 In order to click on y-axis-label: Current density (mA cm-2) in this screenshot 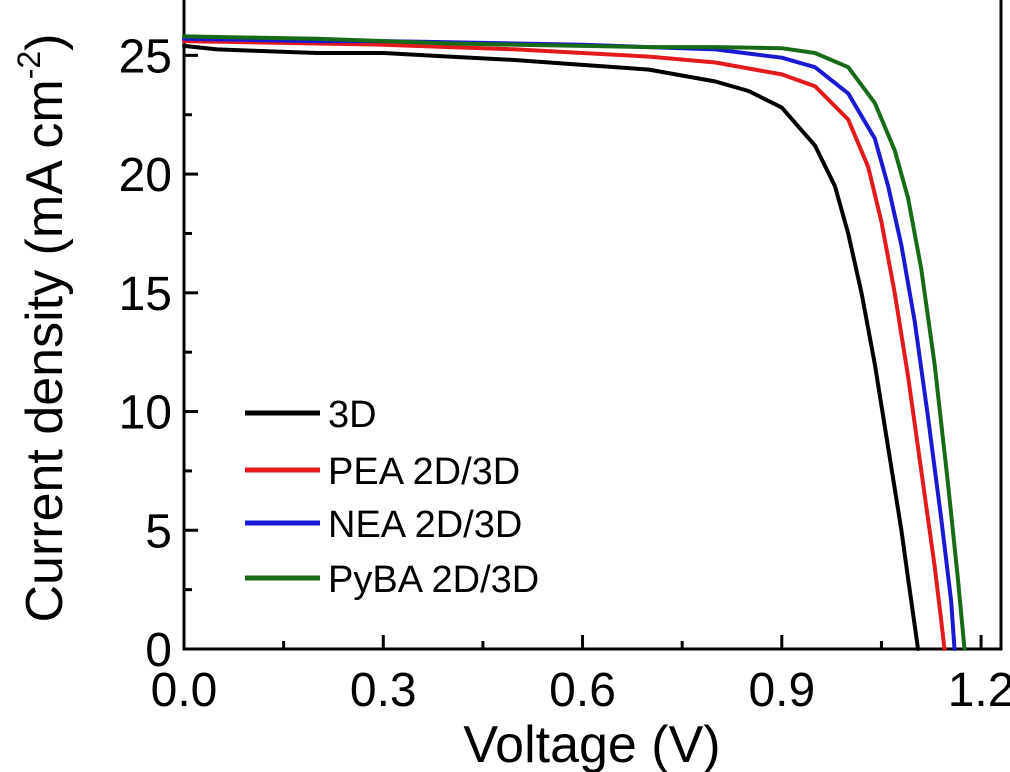, I will do `click(42, 327)`.